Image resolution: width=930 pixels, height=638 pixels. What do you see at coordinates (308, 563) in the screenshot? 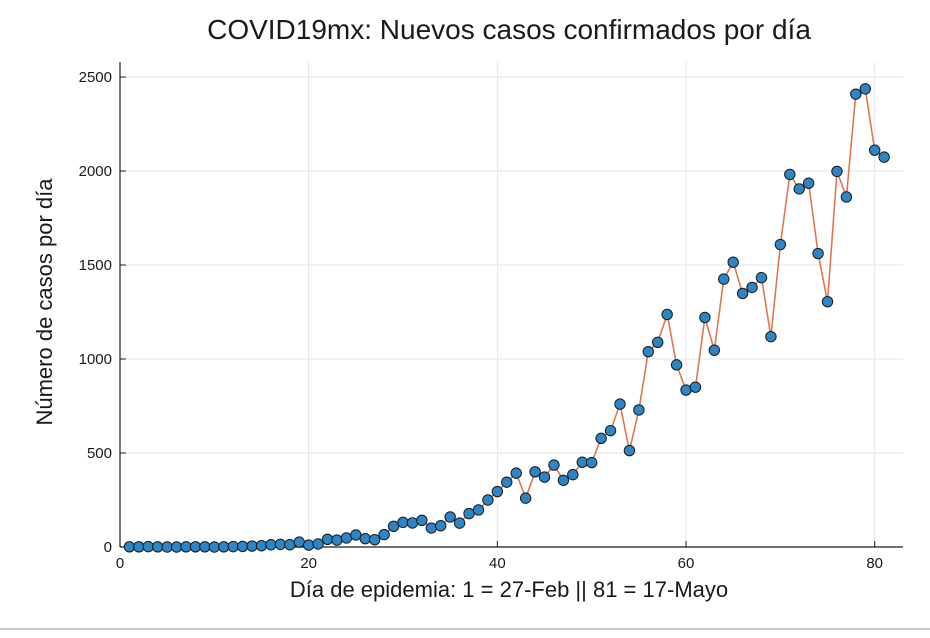
I see `x-tick-label: 20` at bounding box center [308, 563].